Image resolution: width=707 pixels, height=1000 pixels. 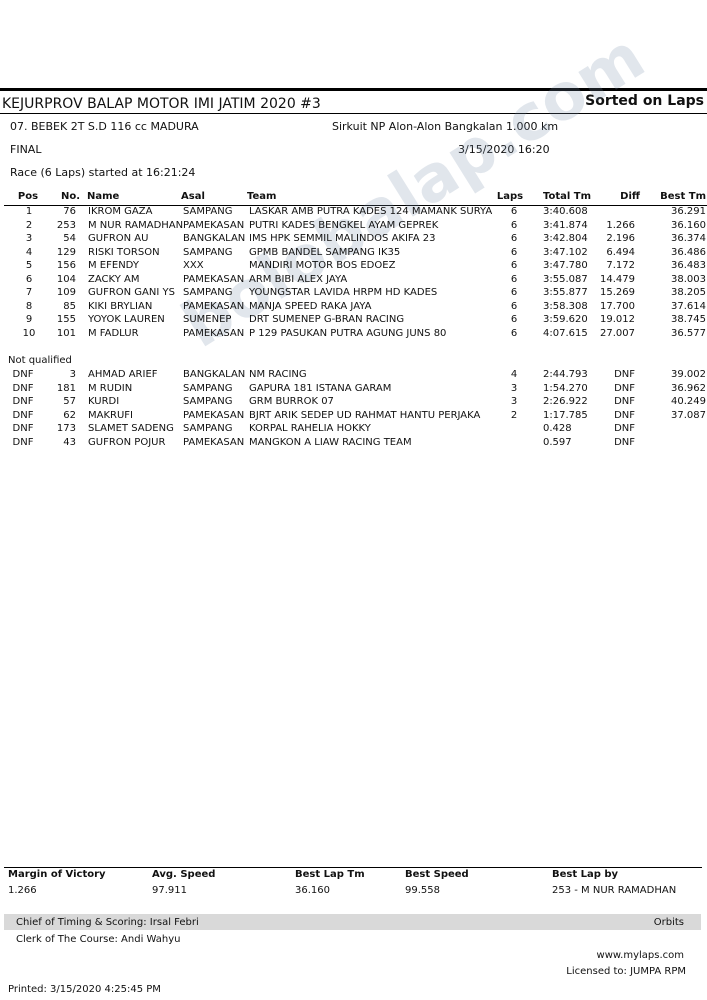 What do you see at coordinates (565, 319) in the screenshot?
I see `total-time-cell: 3:59.620` at bounding box center [565, 319].